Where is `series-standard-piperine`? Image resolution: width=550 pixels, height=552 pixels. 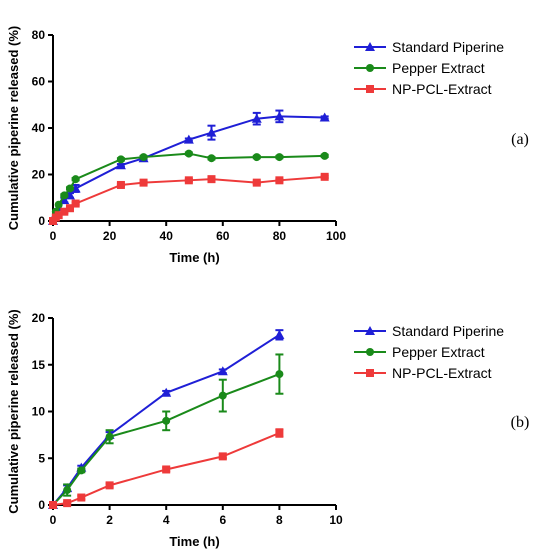
series-standard-piperine is located at coordinates (189, 167).